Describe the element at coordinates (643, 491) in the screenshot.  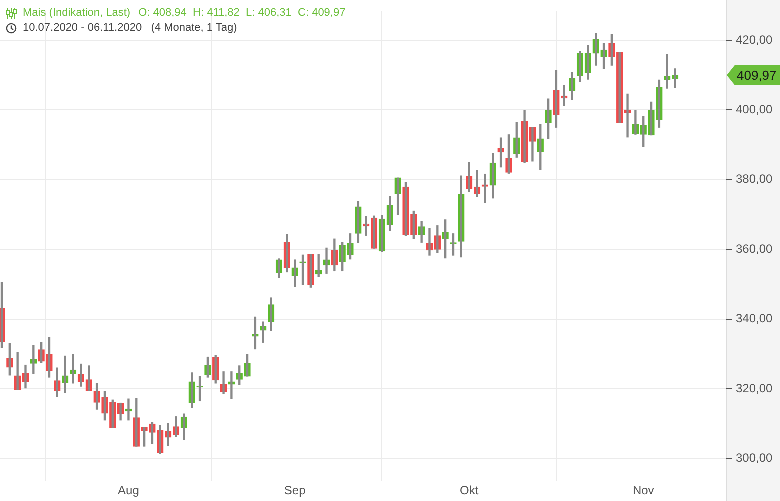
I see `x-tick-label: Nov` at that location.